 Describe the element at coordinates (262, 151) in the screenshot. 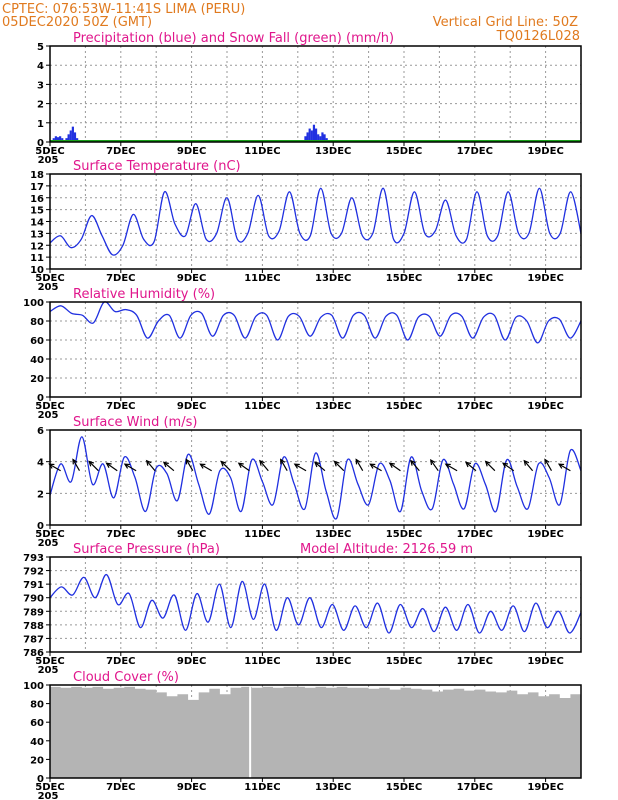

I see `precip-xtick-label: 11DEC` at that location.